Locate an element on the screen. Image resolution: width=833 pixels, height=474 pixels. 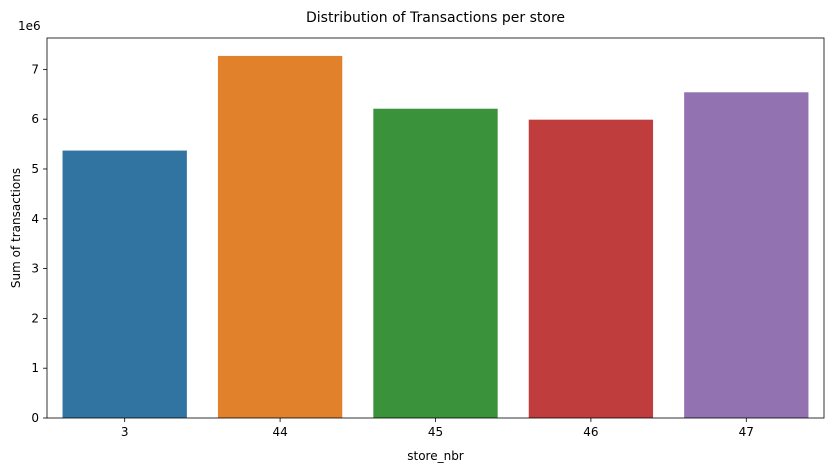
y-tick-label: 6 is located at coordinates (35, 119).